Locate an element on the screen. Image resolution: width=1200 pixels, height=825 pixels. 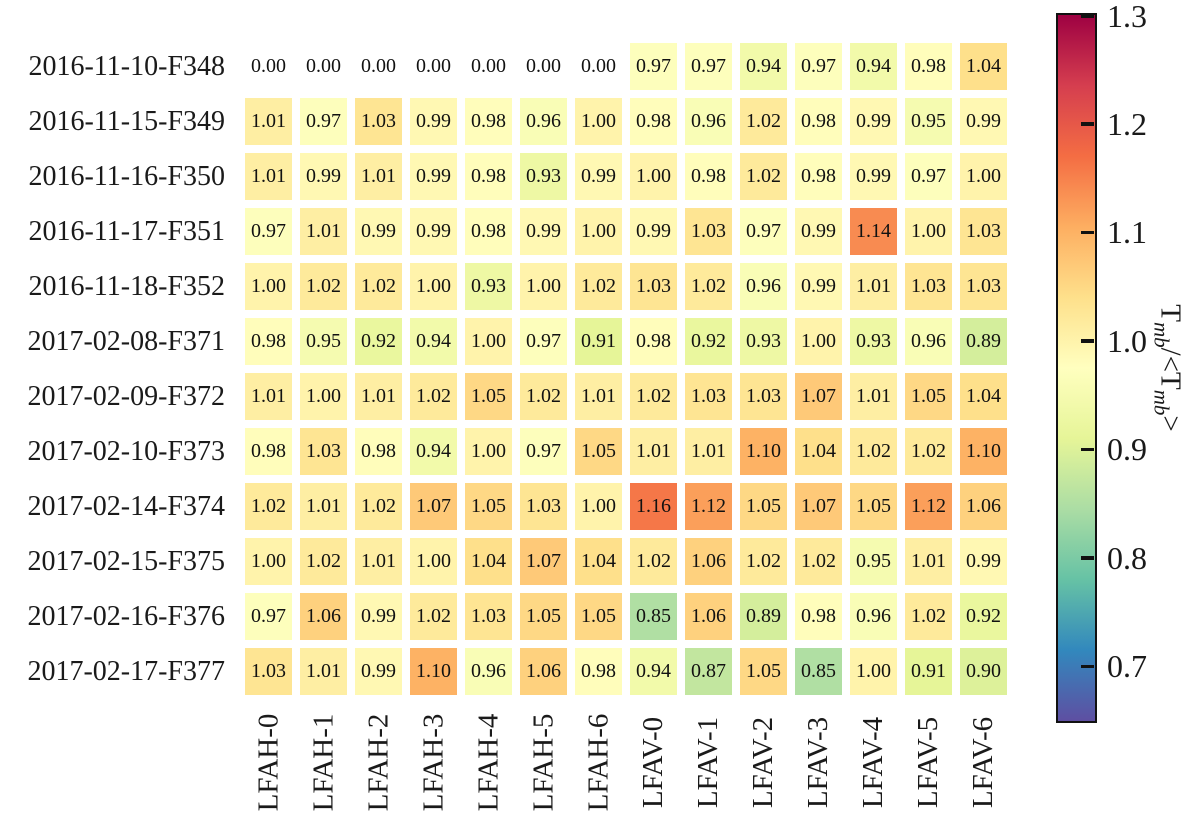
colorbar-axis-label: Tmb/<Tmb> is located at coordinates (1168, 368).